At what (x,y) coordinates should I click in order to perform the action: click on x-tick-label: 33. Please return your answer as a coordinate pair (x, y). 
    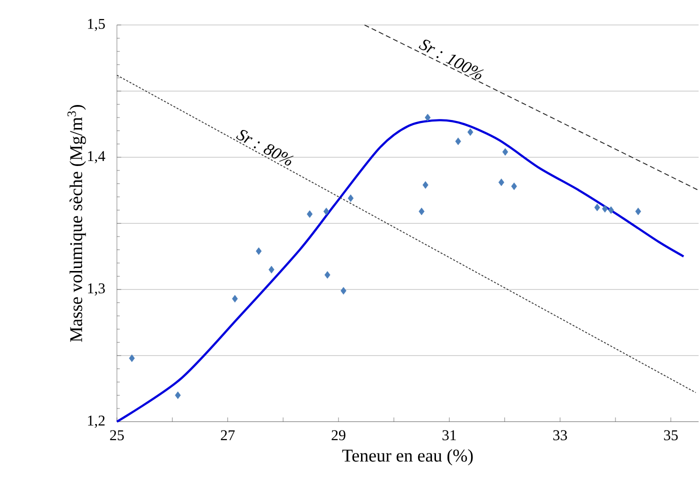
    Looking at the image, I should click on (560, 435).